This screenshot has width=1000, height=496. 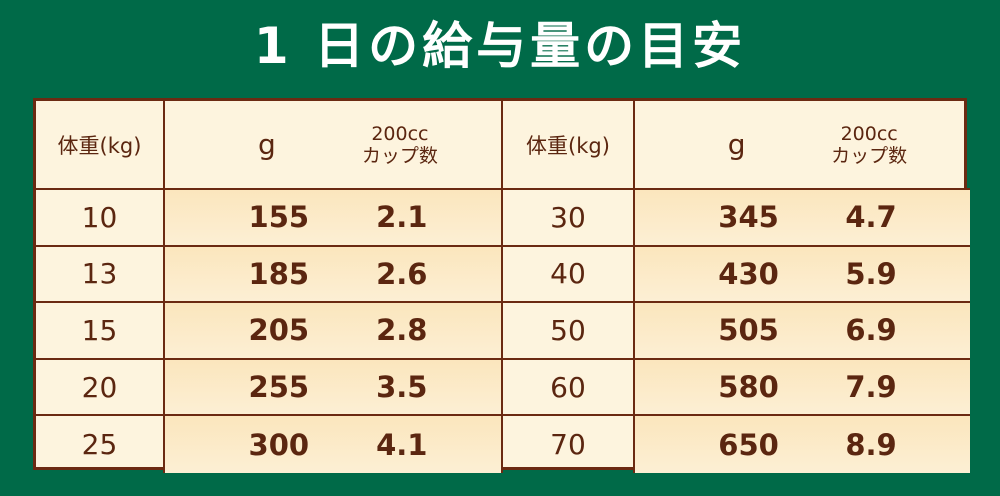 What do you see at coordinates (402, 444) in the screenshot?
I see `cups-cell: 4.1` at bounding box center [402, 444].